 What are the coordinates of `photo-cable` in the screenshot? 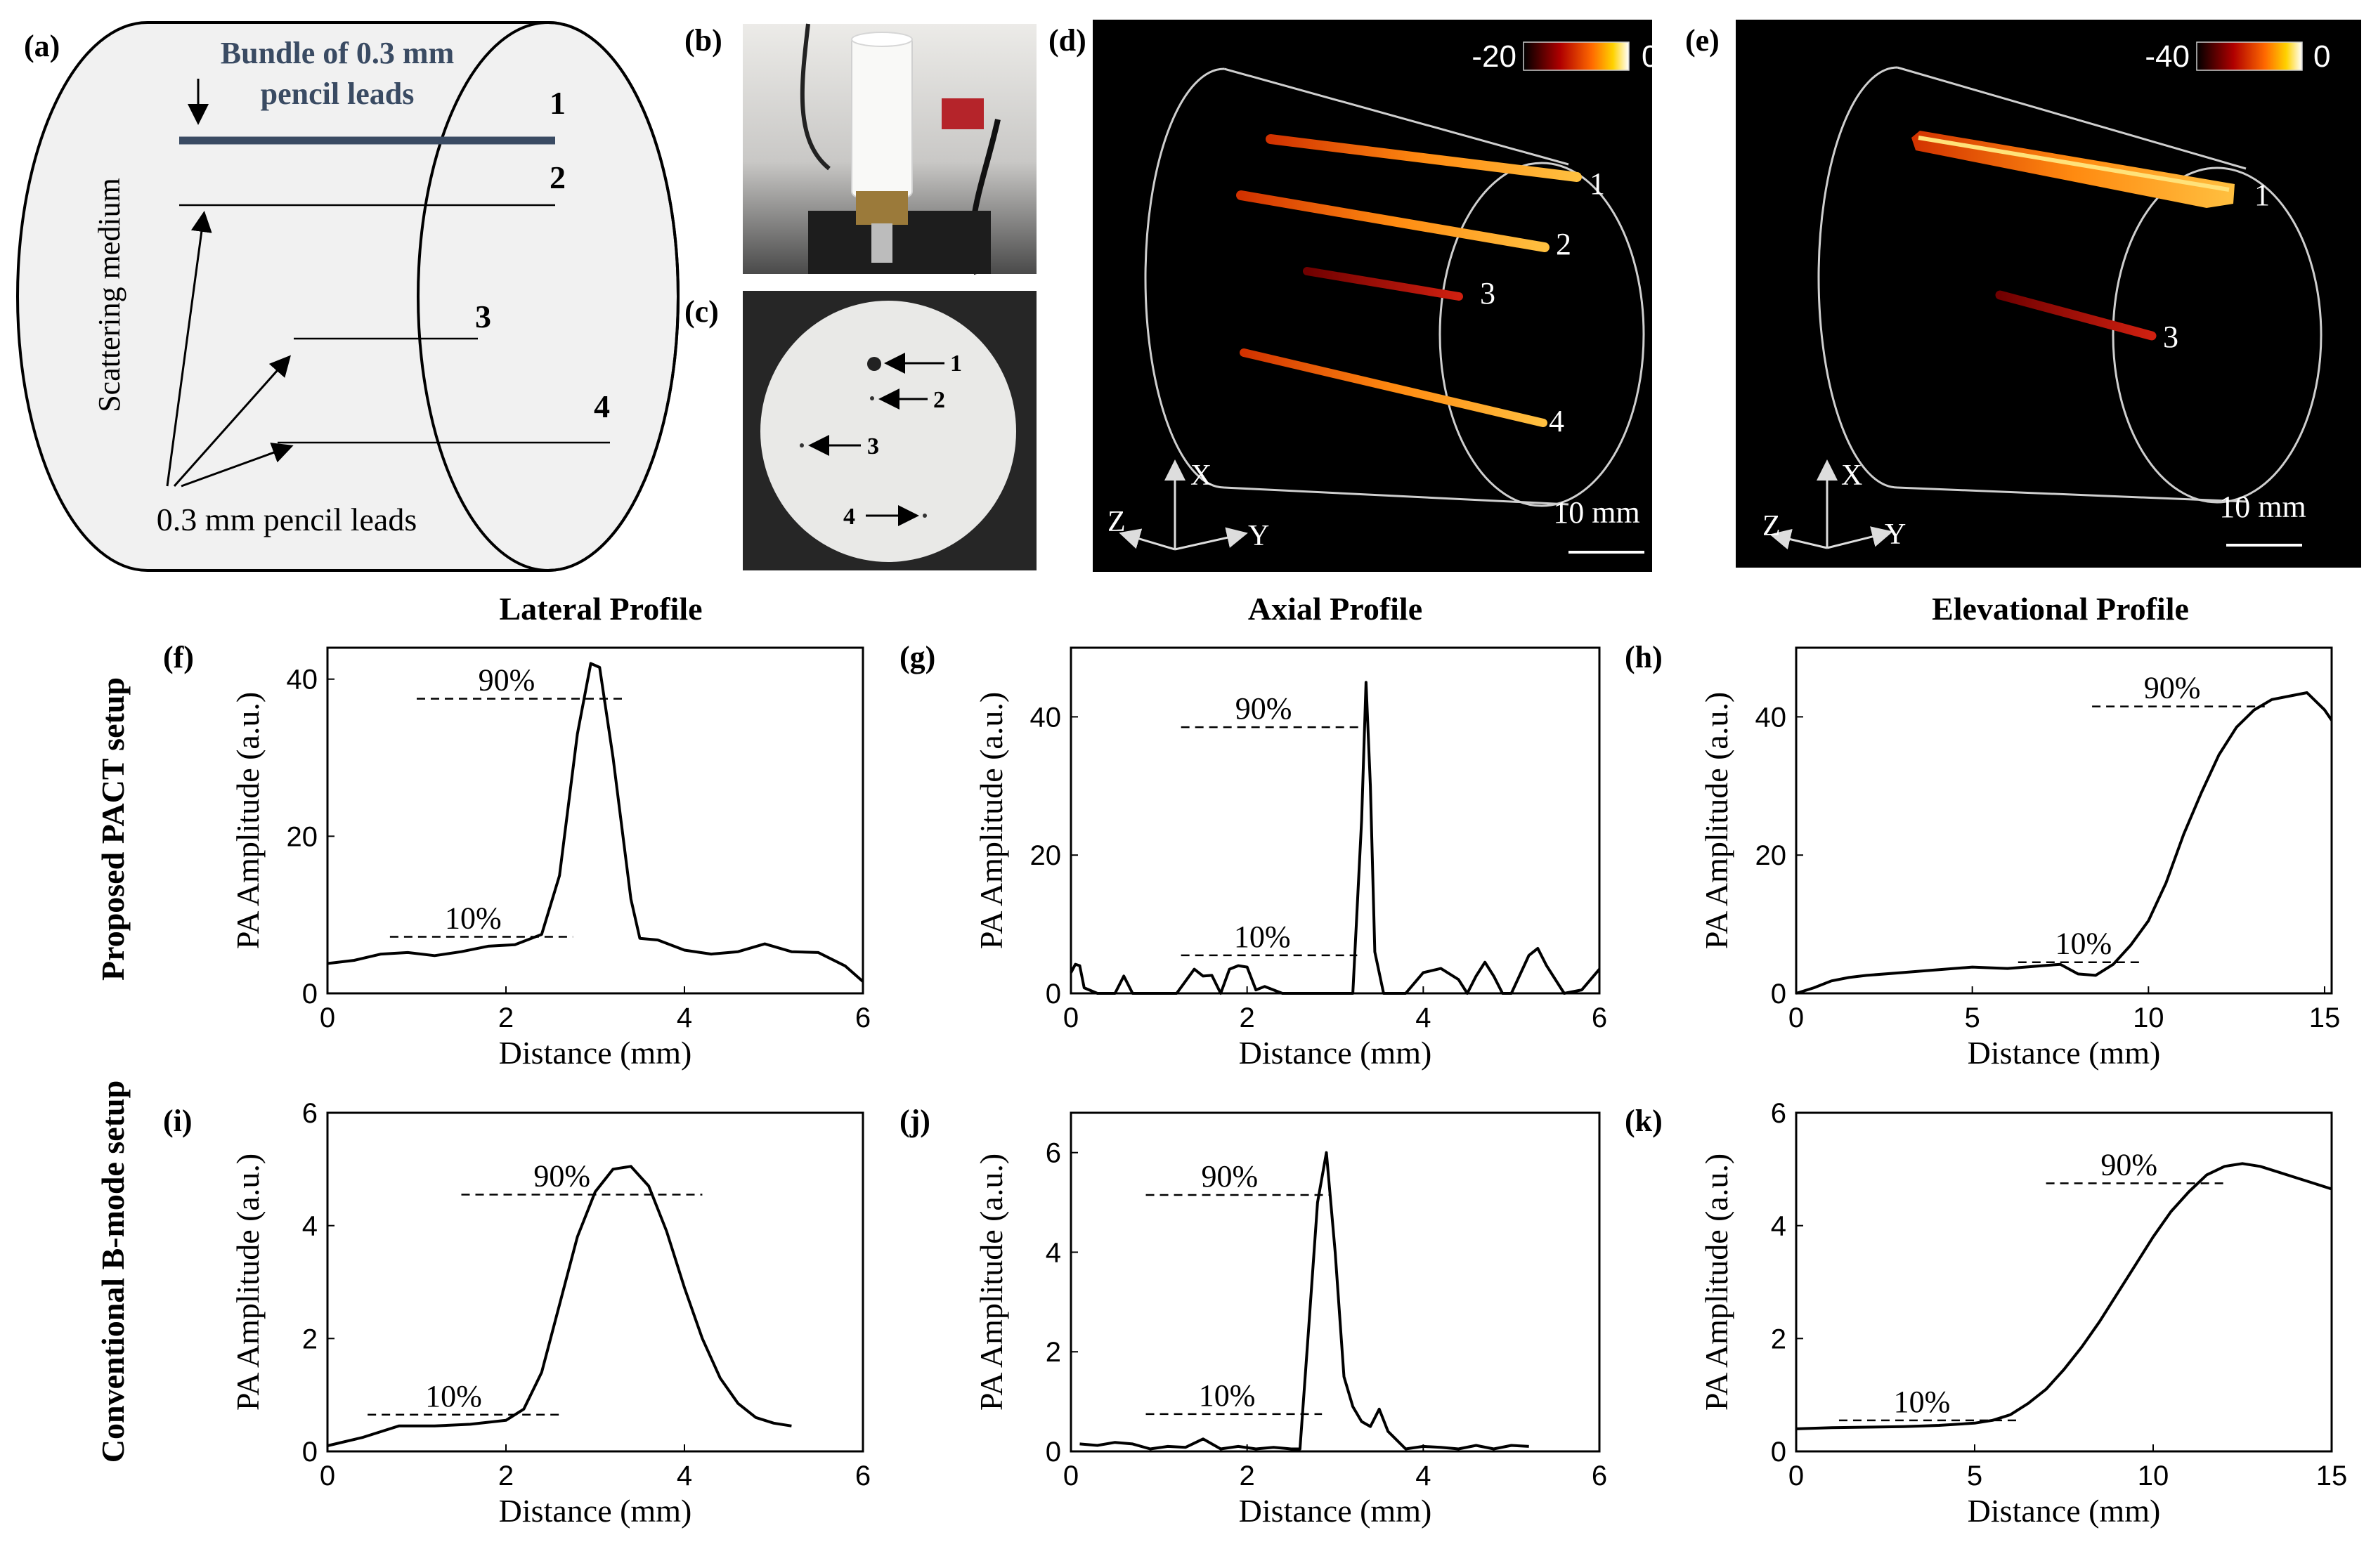 It's located at (815, 97).